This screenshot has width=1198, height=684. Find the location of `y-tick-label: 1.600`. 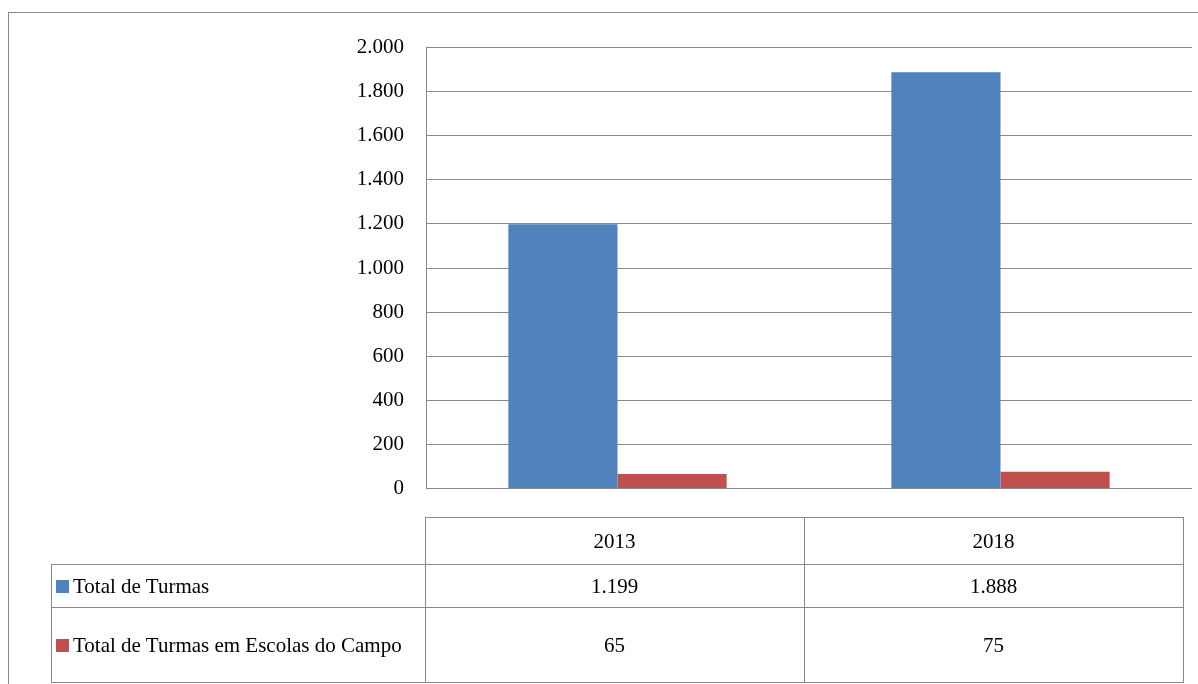

y-tick-label: 1.600 is located at coordinates (380, 134).